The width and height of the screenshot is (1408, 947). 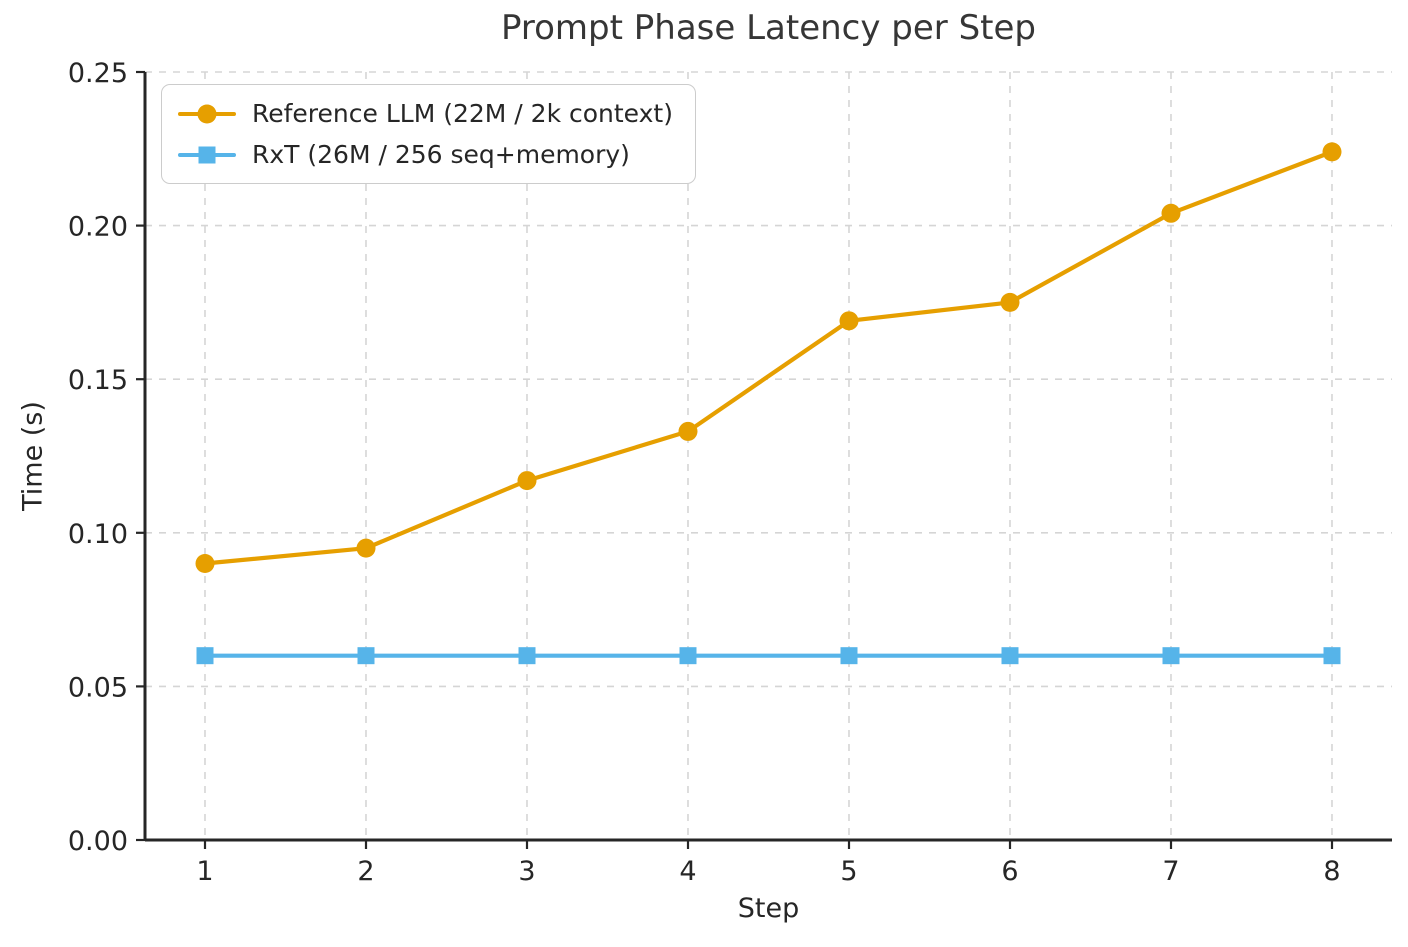 I want to click on y-tick-label: 0.15, so click(x=98, y=380).